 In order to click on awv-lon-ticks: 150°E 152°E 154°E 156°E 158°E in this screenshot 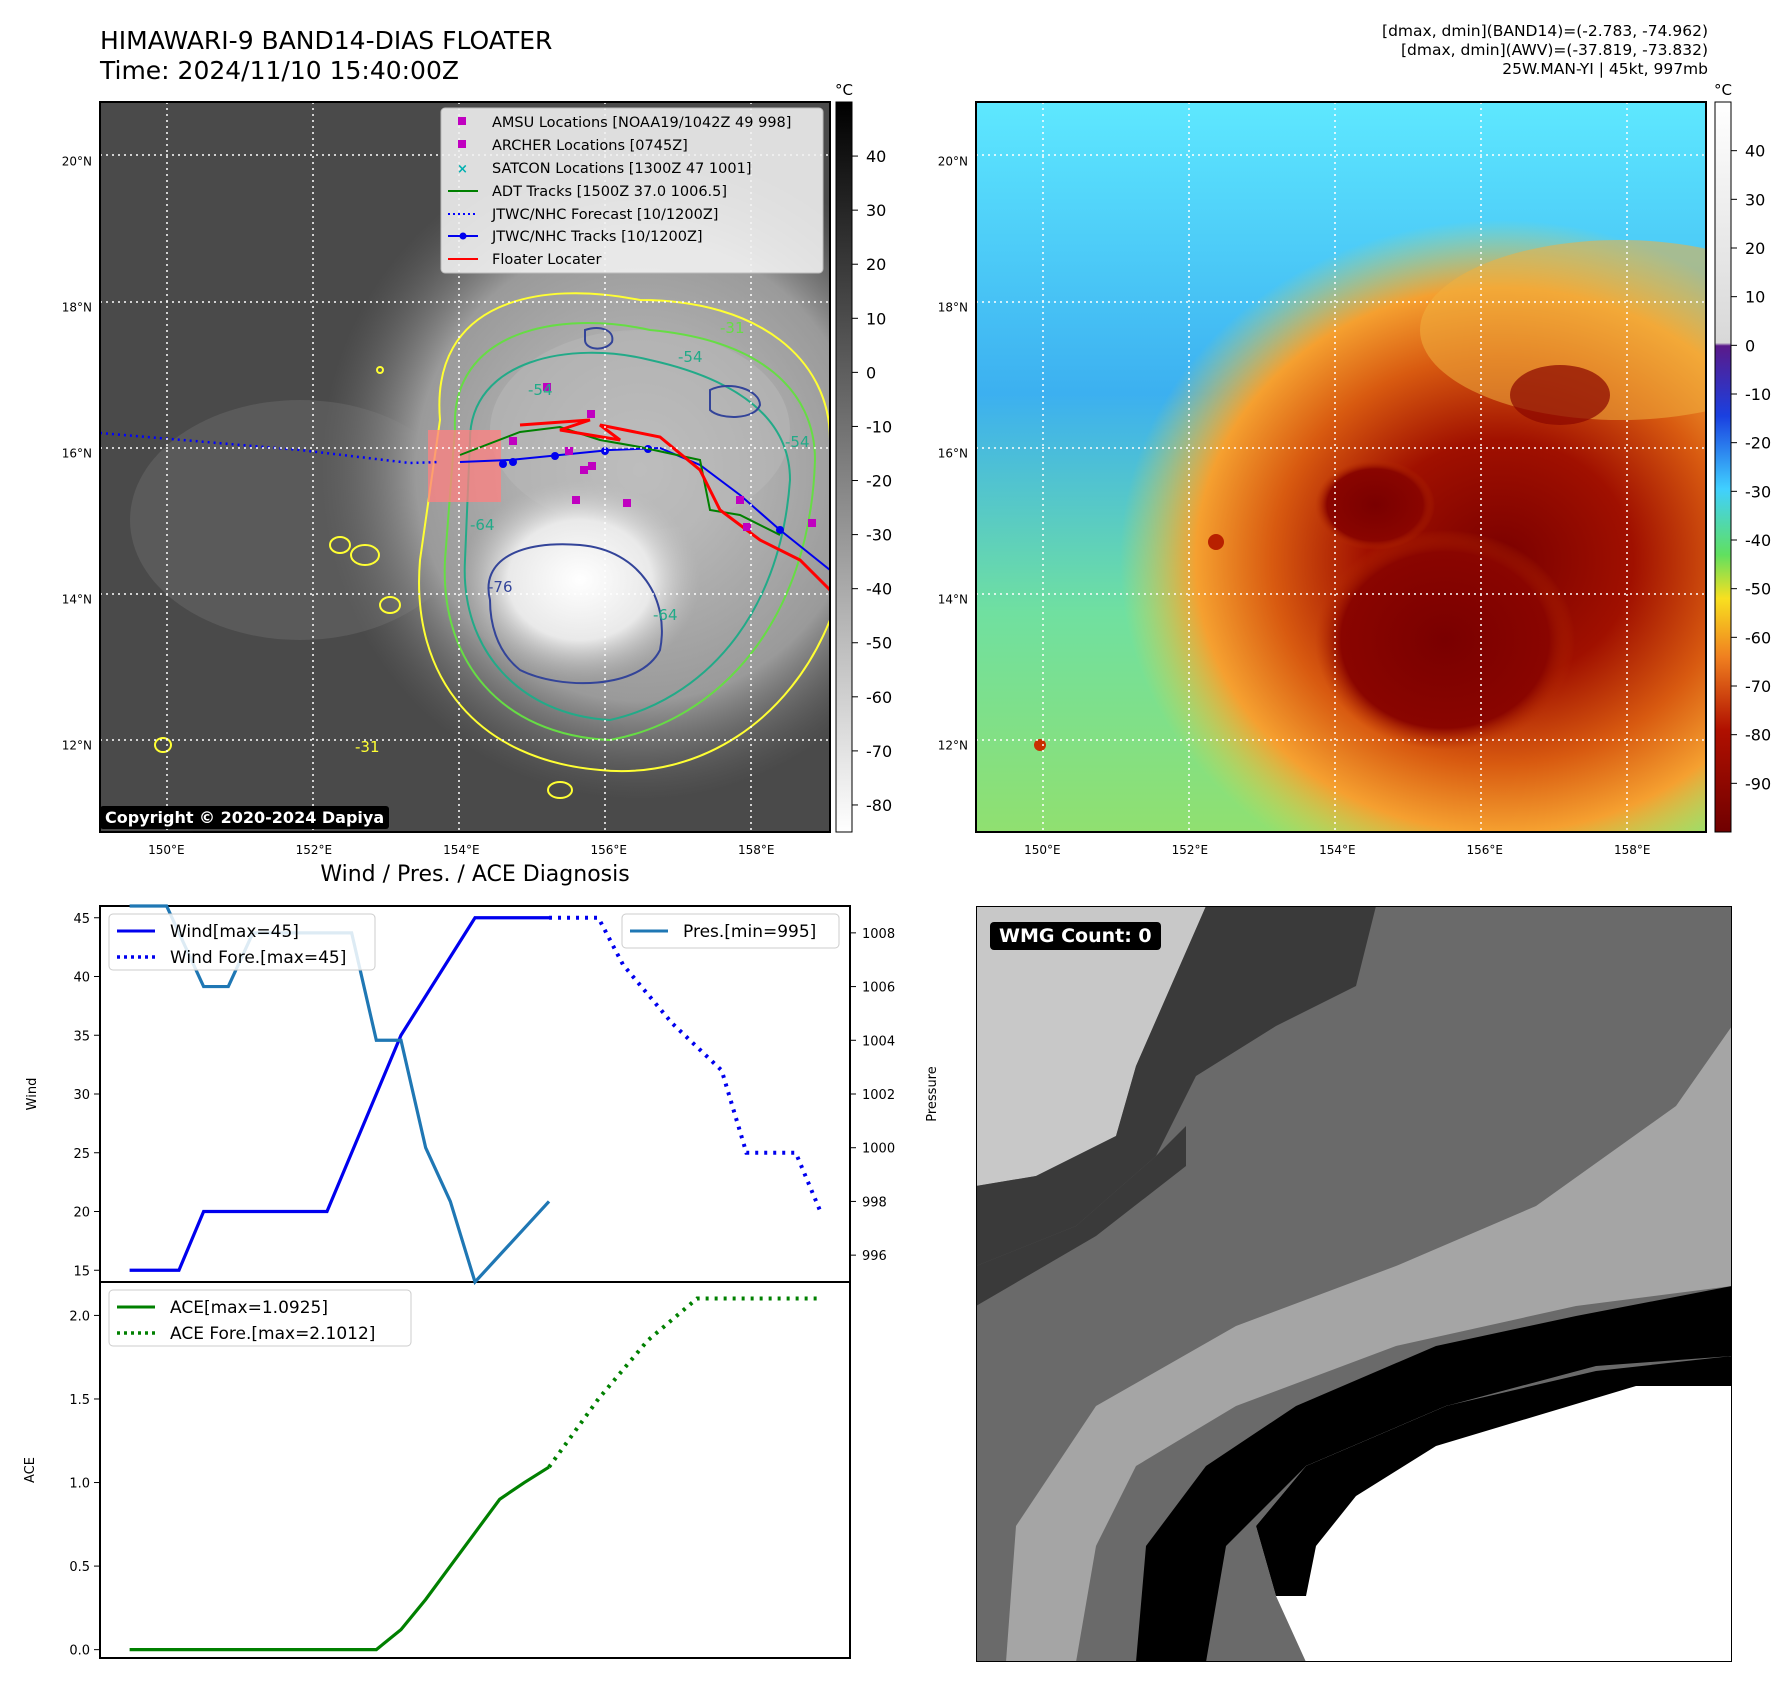, I will do `click(1337, 850)`.